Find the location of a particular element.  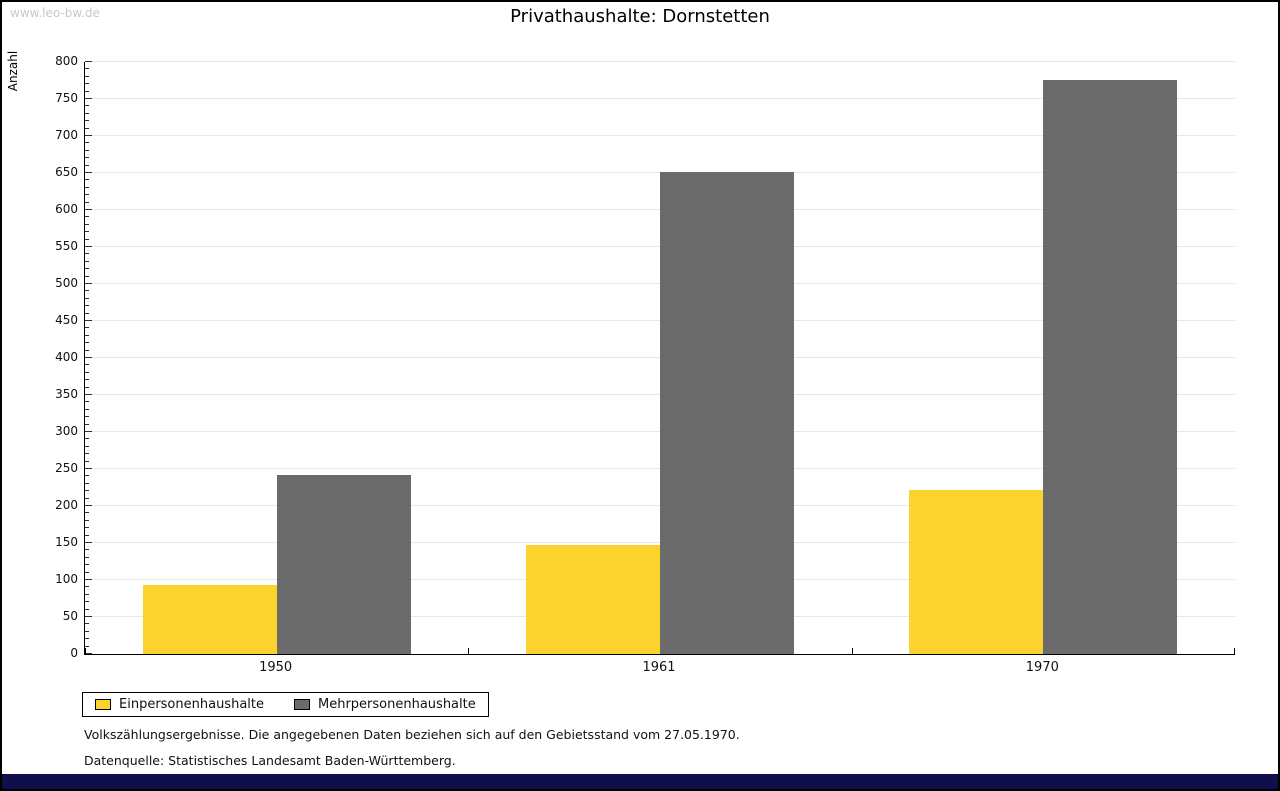

footer-bar is located at coordinates (640, 781).